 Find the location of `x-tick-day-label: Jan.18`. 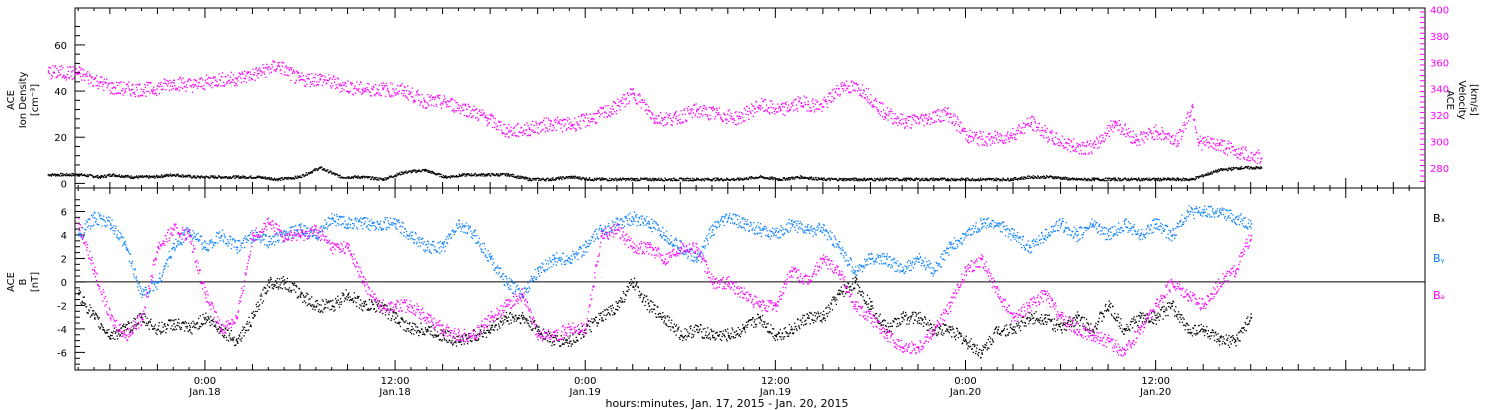

x-tick-day-label: Jan.18 is located at coordinates (204, 392).